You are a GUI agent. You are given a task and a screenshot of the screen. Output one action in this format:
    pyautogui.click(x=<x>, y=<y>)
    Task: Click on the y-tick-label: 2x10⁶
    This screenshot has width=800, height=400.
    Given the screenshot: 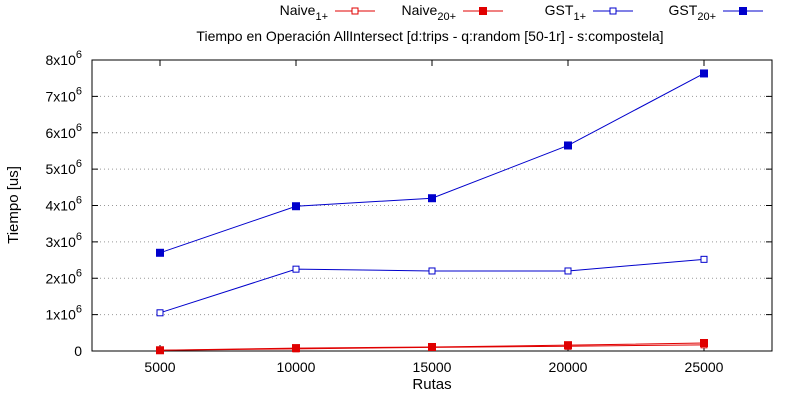 What is the action you would take?
    pyautogui.click(x=64, y=276)
    